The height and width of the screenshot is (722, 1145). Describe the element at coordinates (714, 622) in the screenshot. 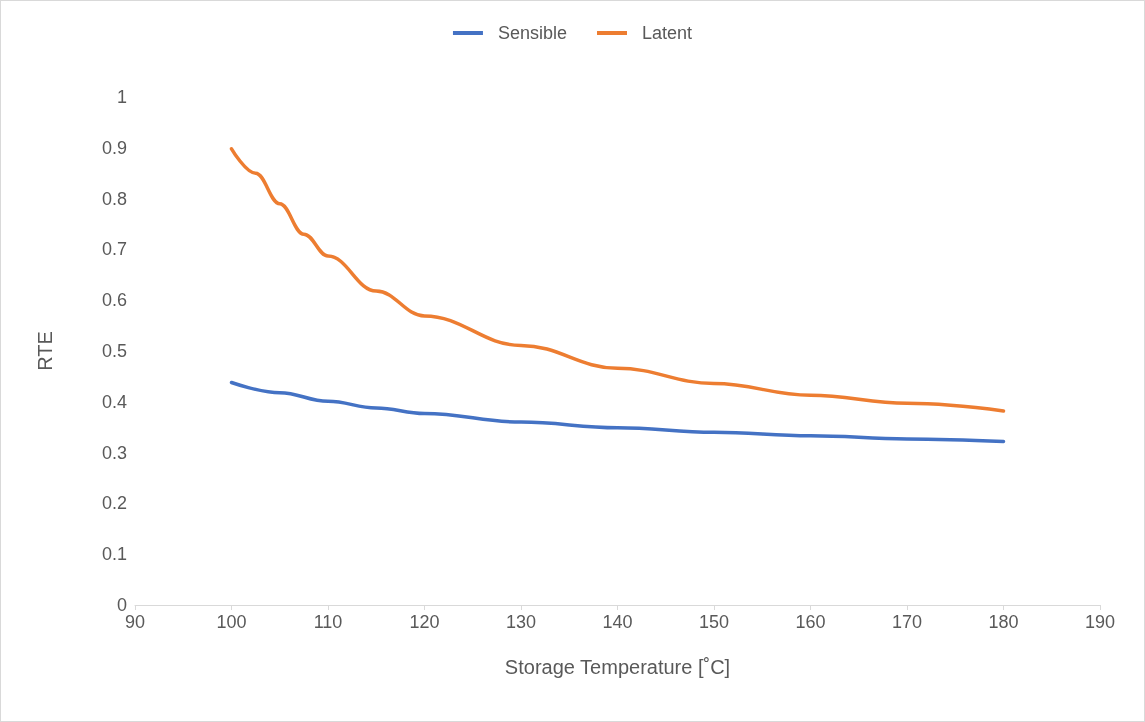

I see `x-tick-label: 150` at that location.